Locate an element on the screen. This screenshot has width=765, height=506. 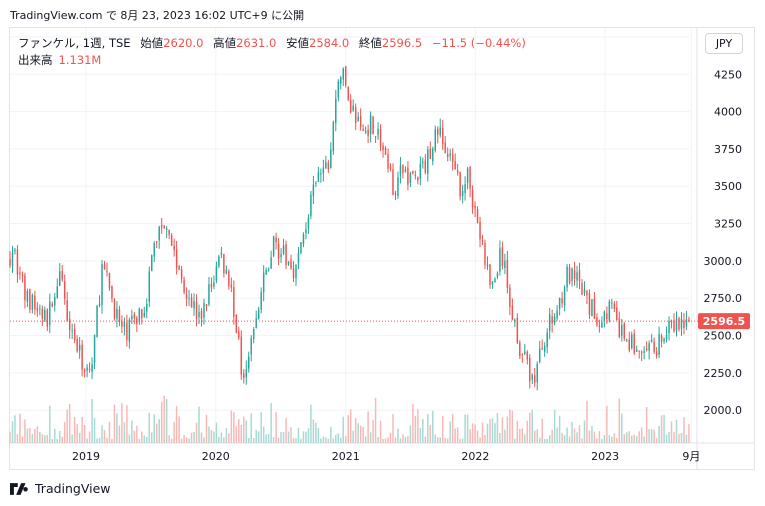
volume-value: 1.131M is located at coordinates (80, 60).